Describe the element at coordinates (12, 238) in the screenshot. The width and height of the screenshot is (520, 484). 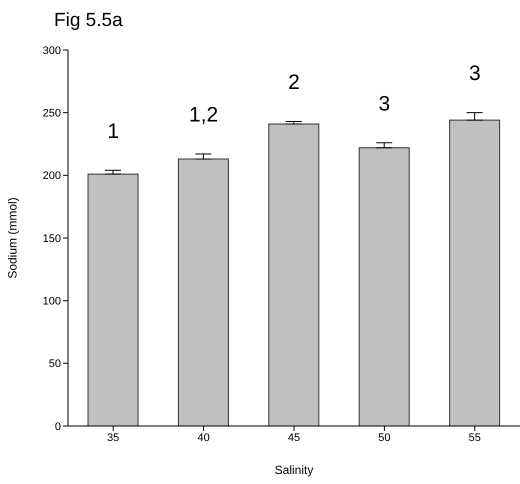
I see `y-axis-title: Sodium (mmol)` at that location.